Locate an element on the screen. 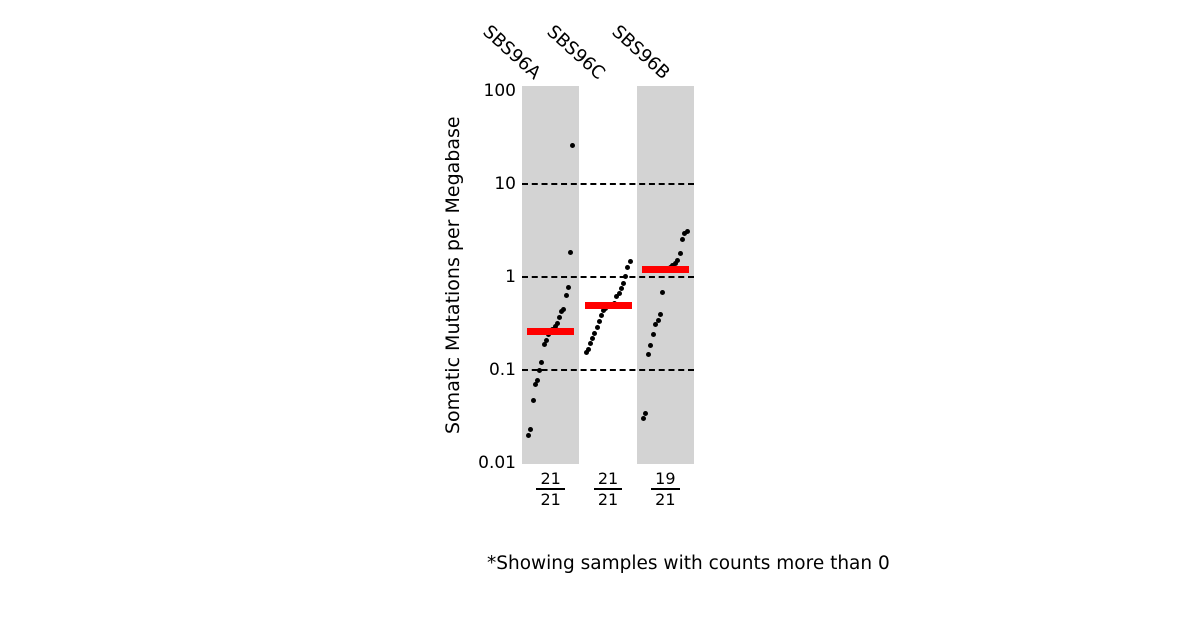 The width and height of the screenshot is (1181, 621). column-label-sbs96c: SBS96C is located at coordinates (575, 52).